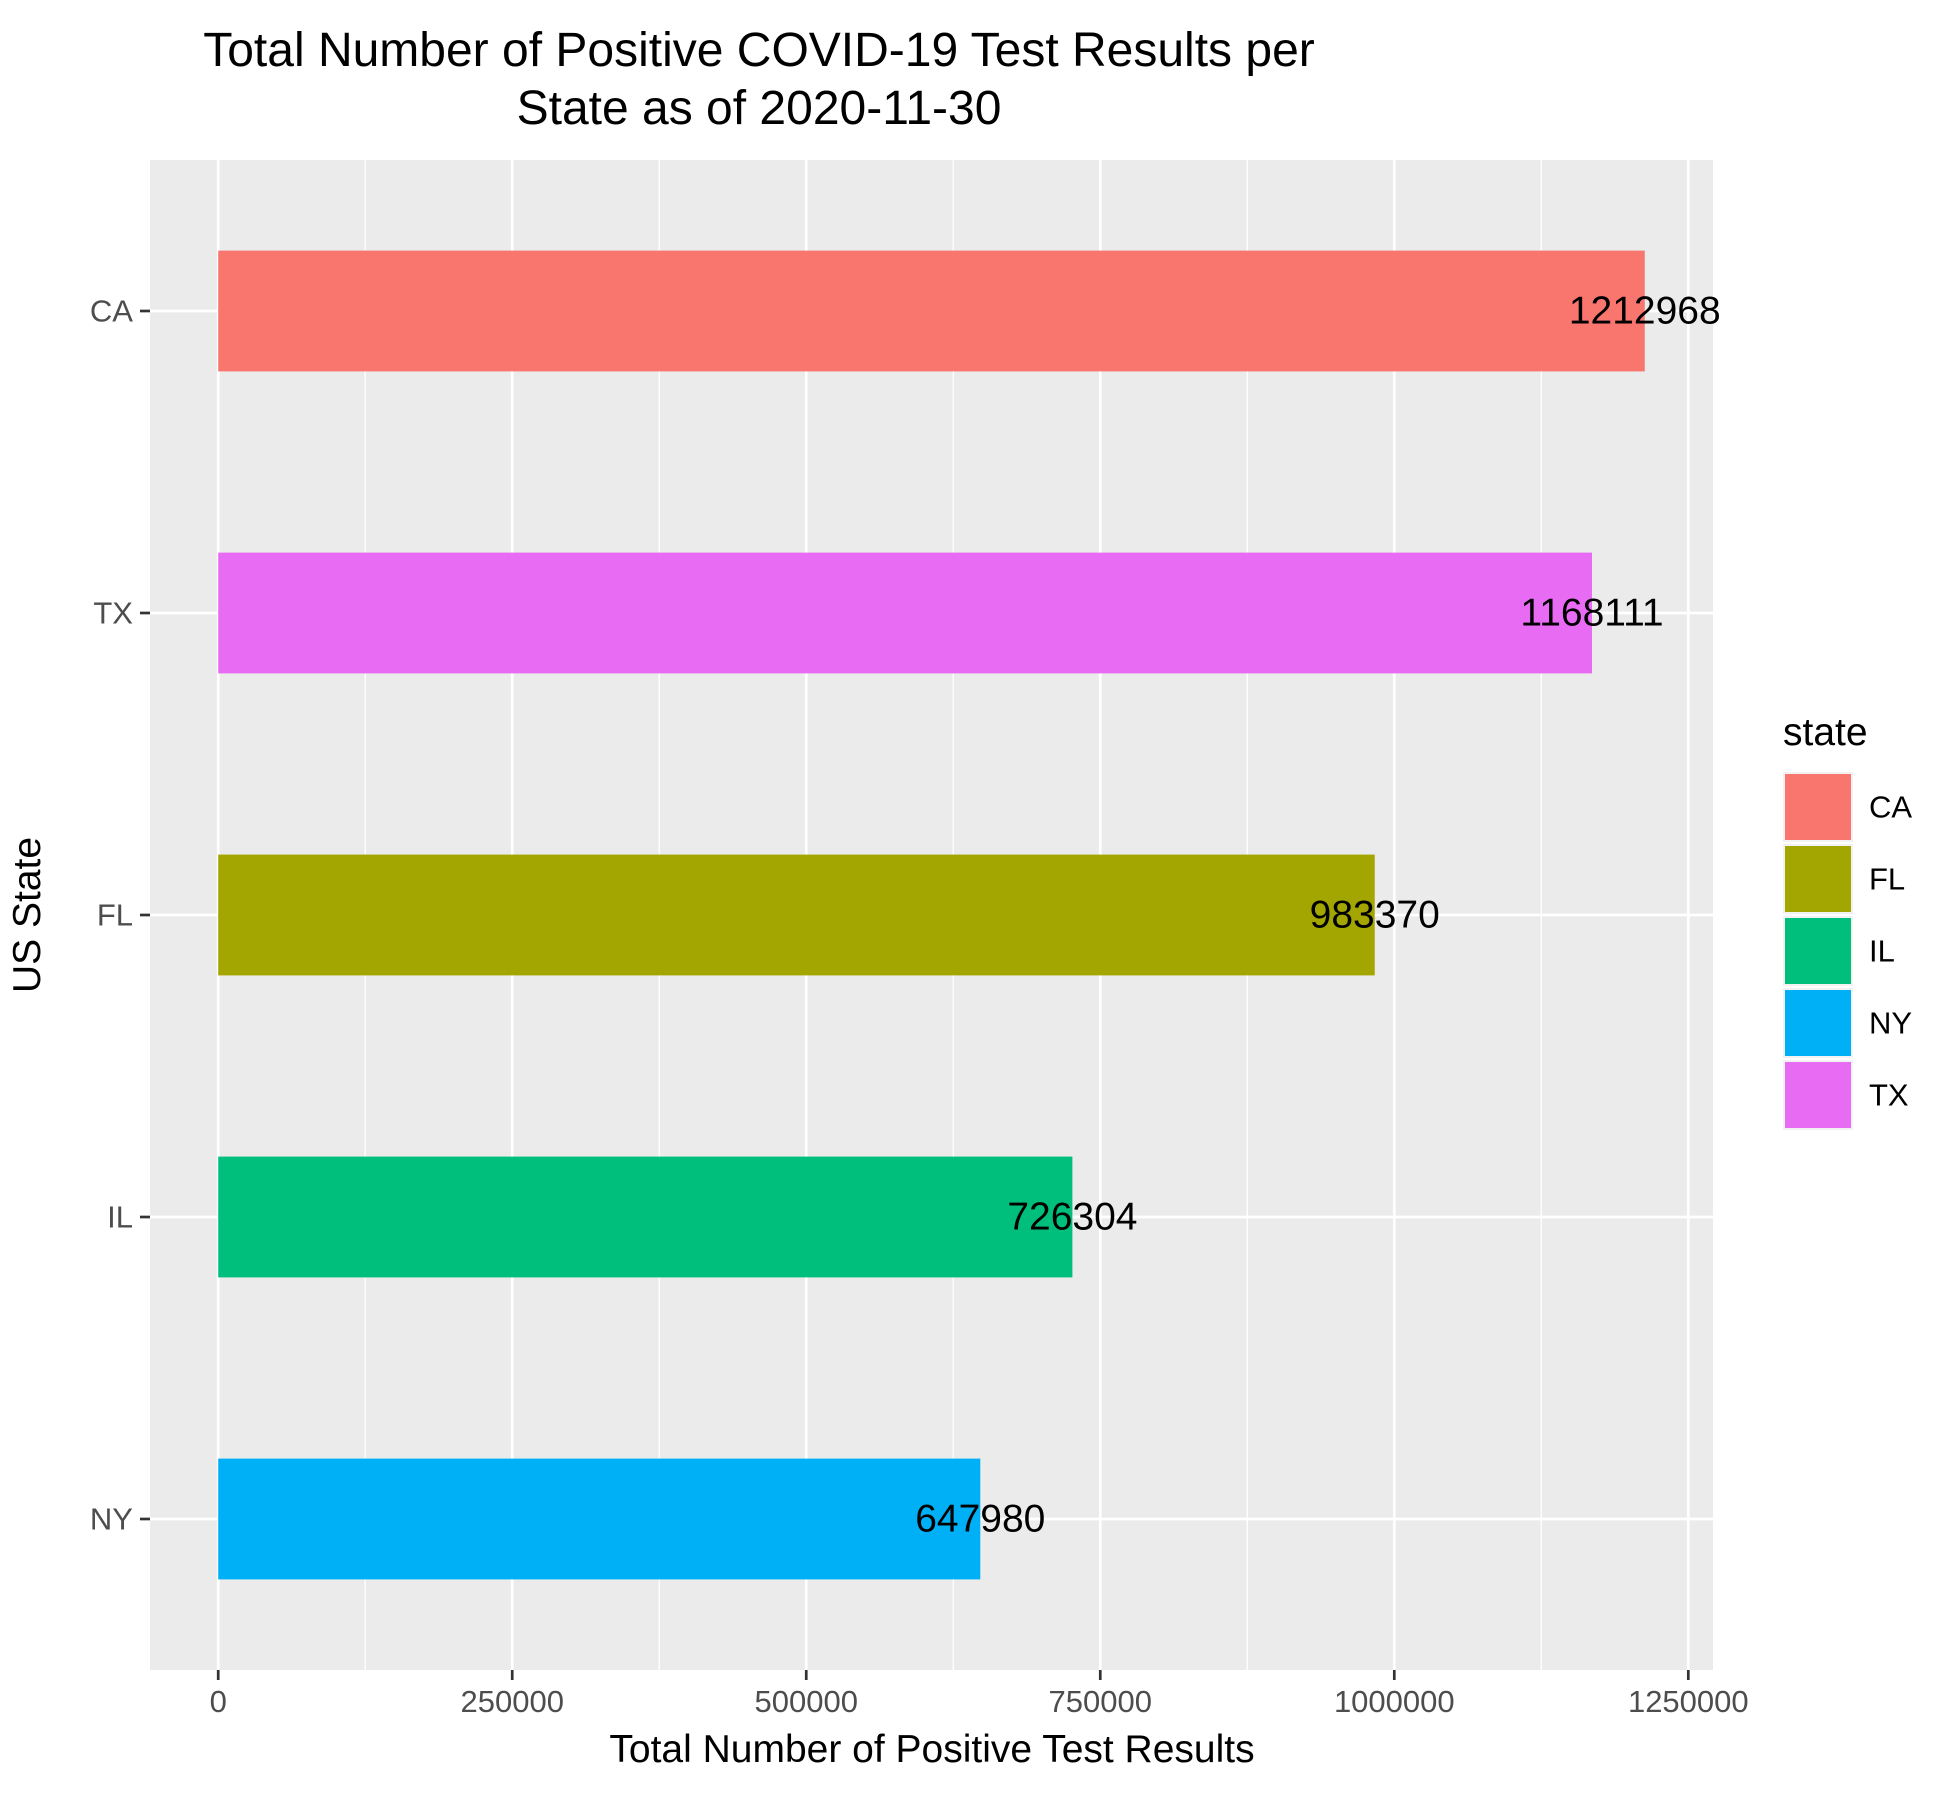 The image size is (1950, 1799). What do you see at coordinates (931, 311) in the screenshot?
I see `bar-ca` at bounding box center [931, 311].